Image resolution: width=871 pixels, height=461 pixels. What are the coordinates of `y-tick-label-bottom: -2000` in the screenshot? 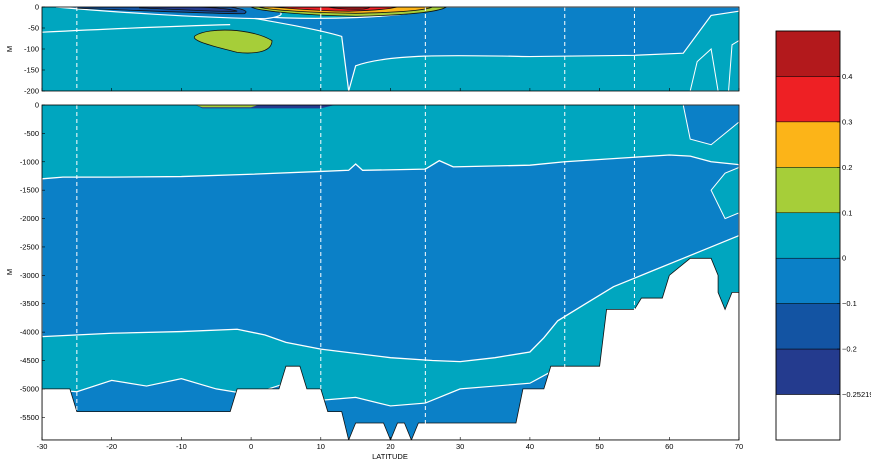 It's located at (29, 218).